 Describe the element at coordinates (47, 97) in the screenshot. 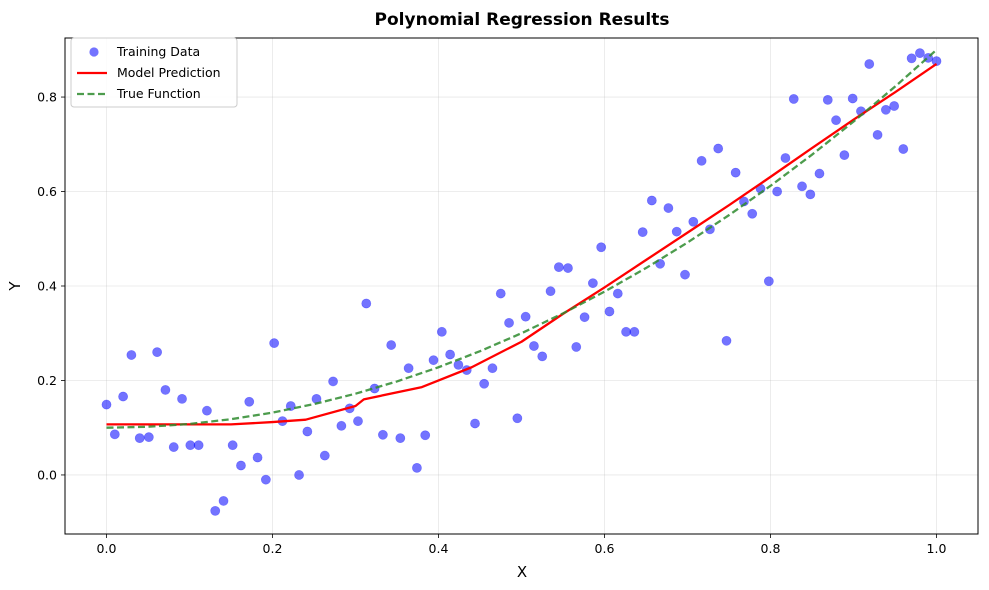

I see `y-tick-label: 0.8` at that location.